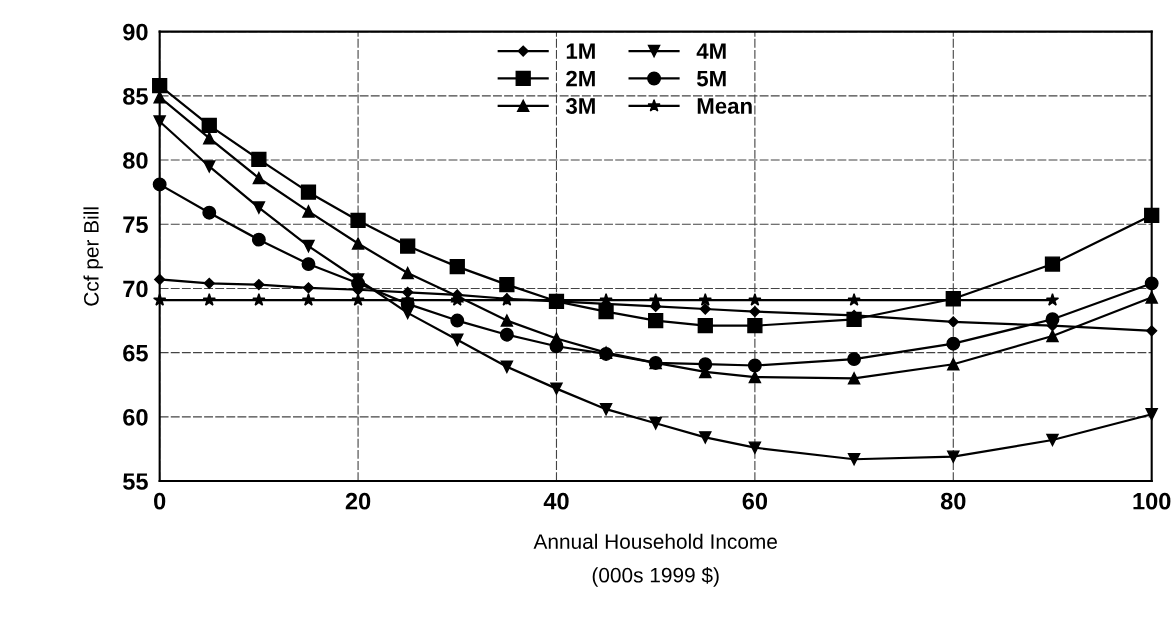 Image resolution: width=1174 pixels, height=633 pixels. What do you see at coordinates (358, 501) in the screenshot?
I see `x-tick-label: 20` at bounding box center [358, 501].